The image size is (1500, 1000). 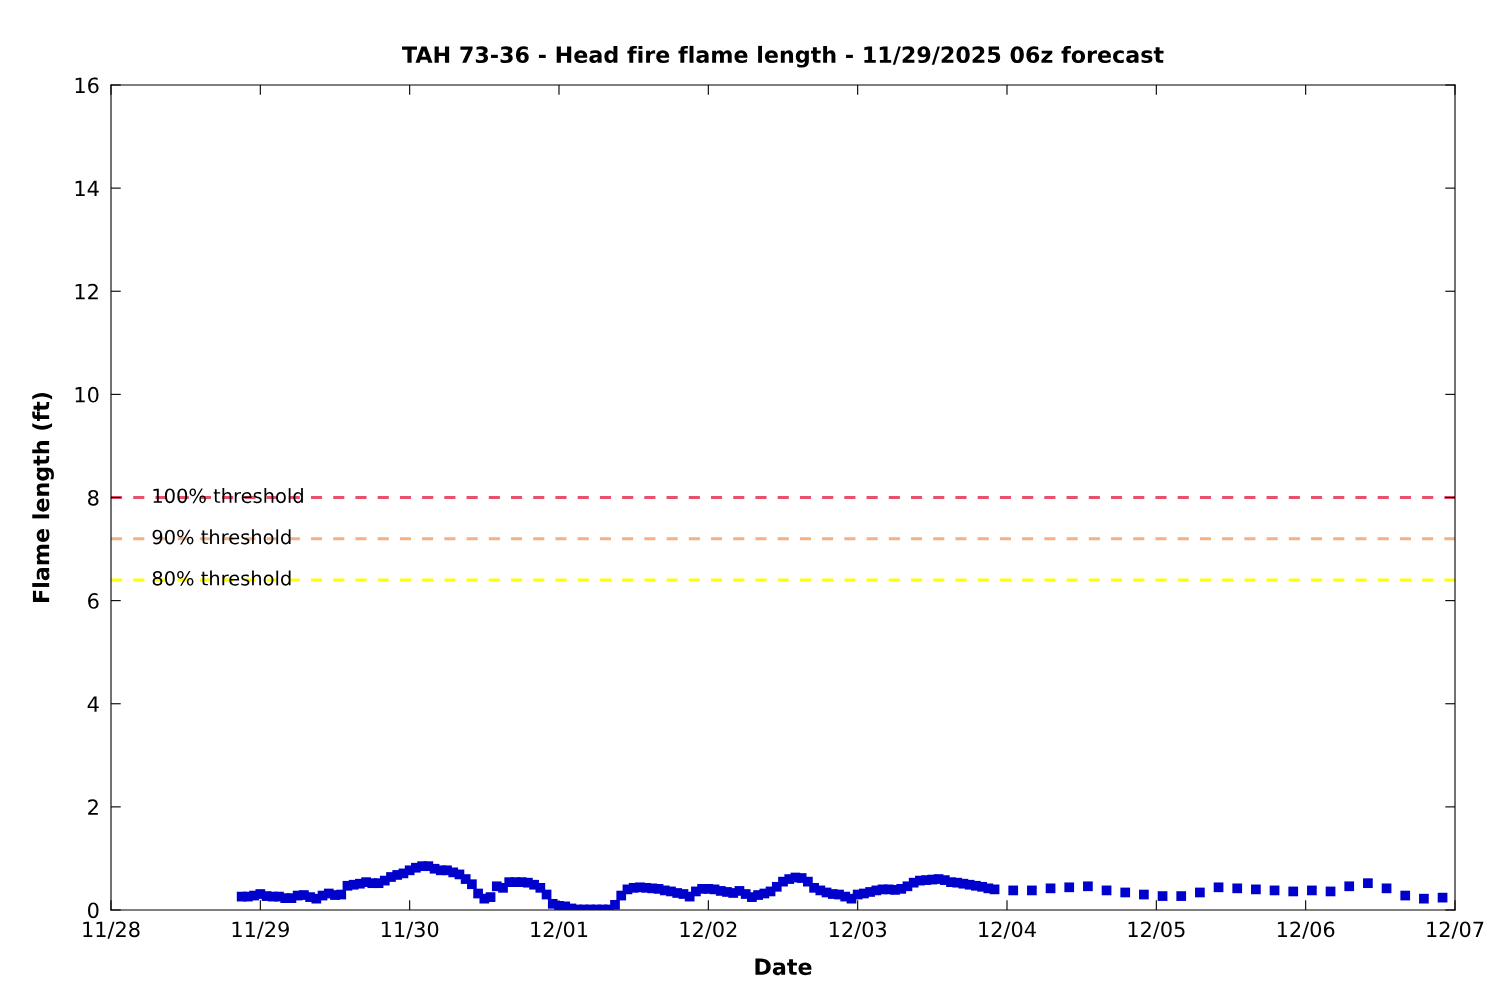 What do you see at coordinates (1156, 930) in the screenshot?
I see `x-tick-label: 12/05` at bounding box center [1156, 930].